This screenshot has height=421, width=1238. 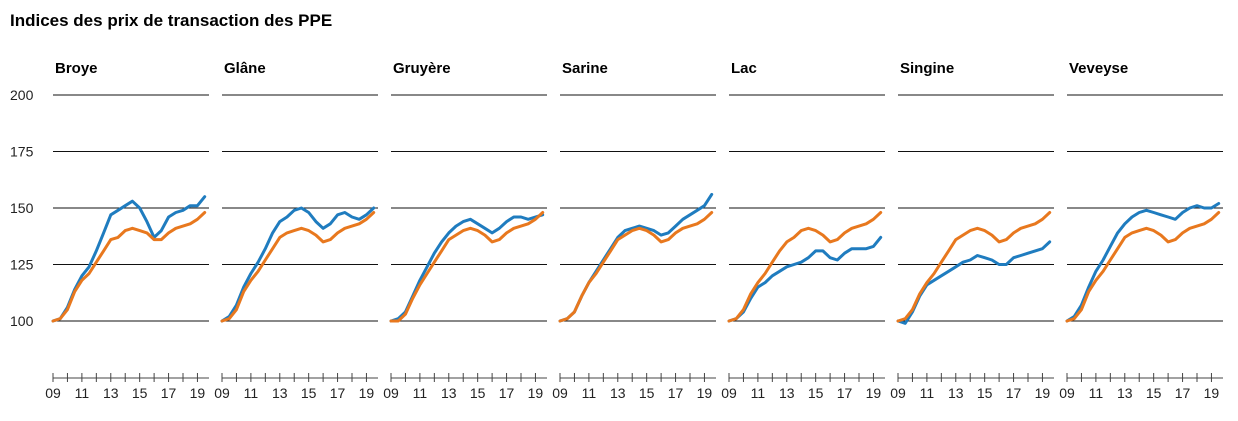 I want to click on panel-singine: Singine 09 11 13 15 17 19, so click(x=972, y=230).